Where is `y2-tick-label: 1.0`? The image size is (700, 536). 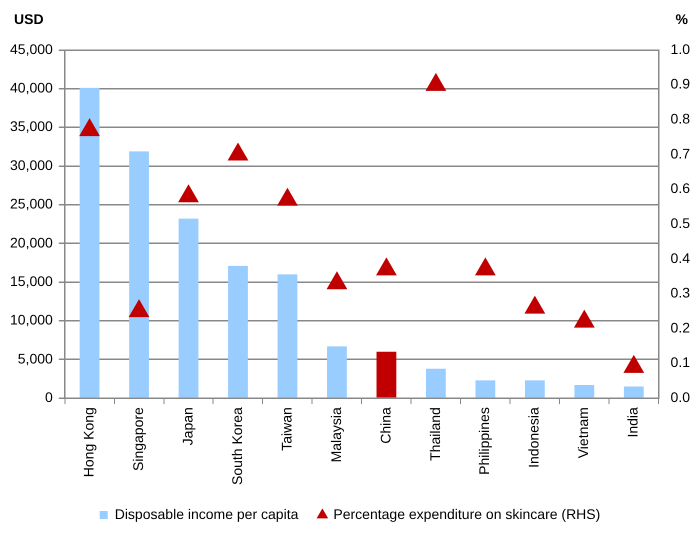
y2-tick-label: 1.0 is located at coordinates (680, 48).